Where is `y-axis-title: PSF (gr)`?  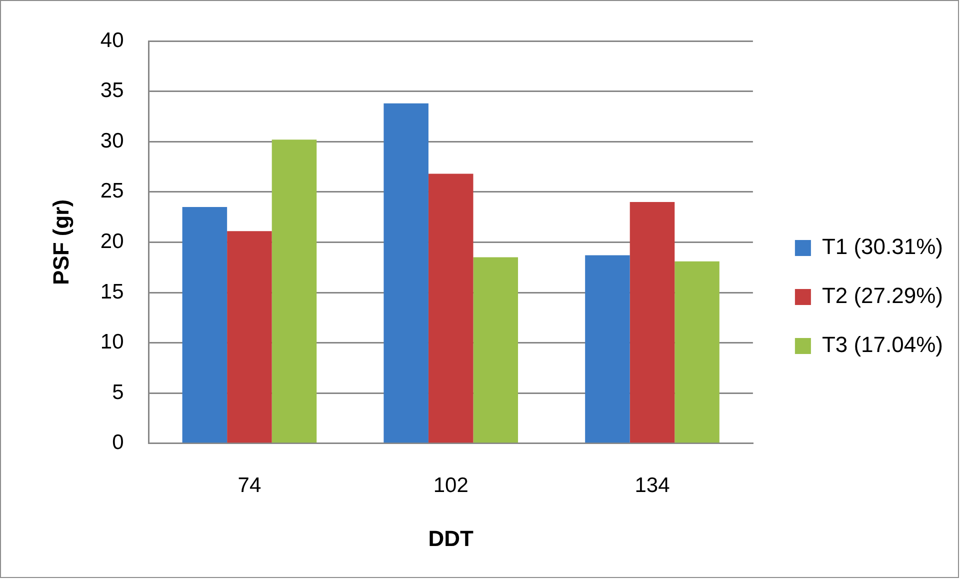 y-axis-title: PSF (gr) is located at coordinates (61, 242).